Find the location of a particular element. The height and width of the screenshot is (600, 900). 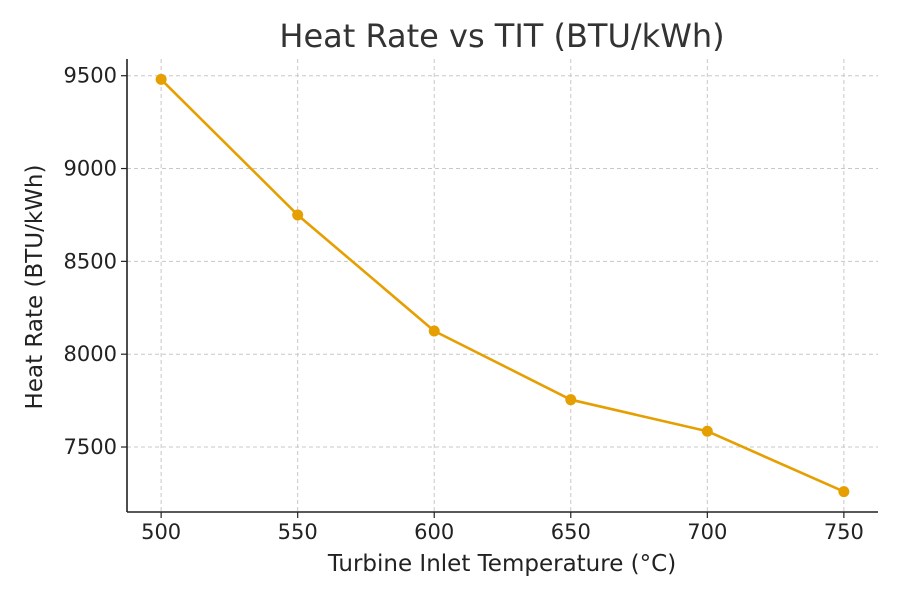

y-tick-label: 9500 is located at coordinates (90, 76).